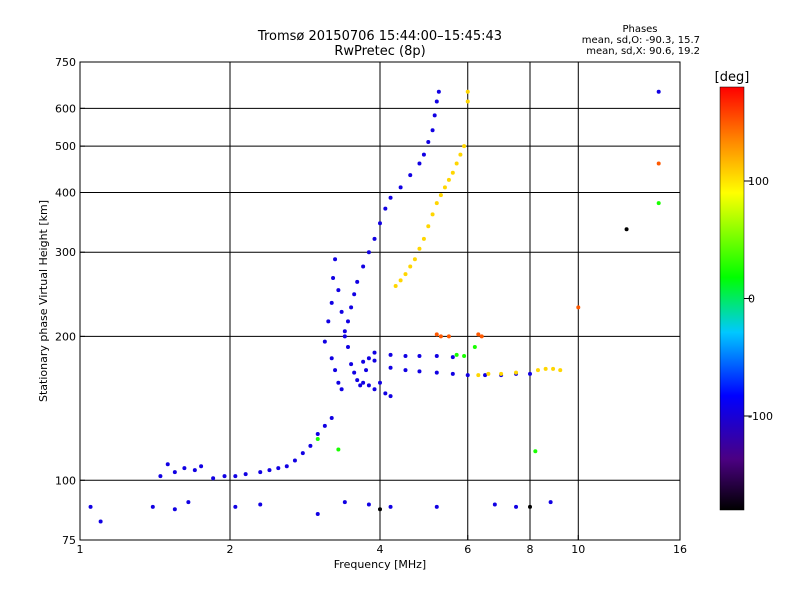 Image resolution: width=800 pixels, height=600 pixels. Describe the element at coordinates (639, 29) in the screenshot. I see `stats-heading: Phases` at that location.